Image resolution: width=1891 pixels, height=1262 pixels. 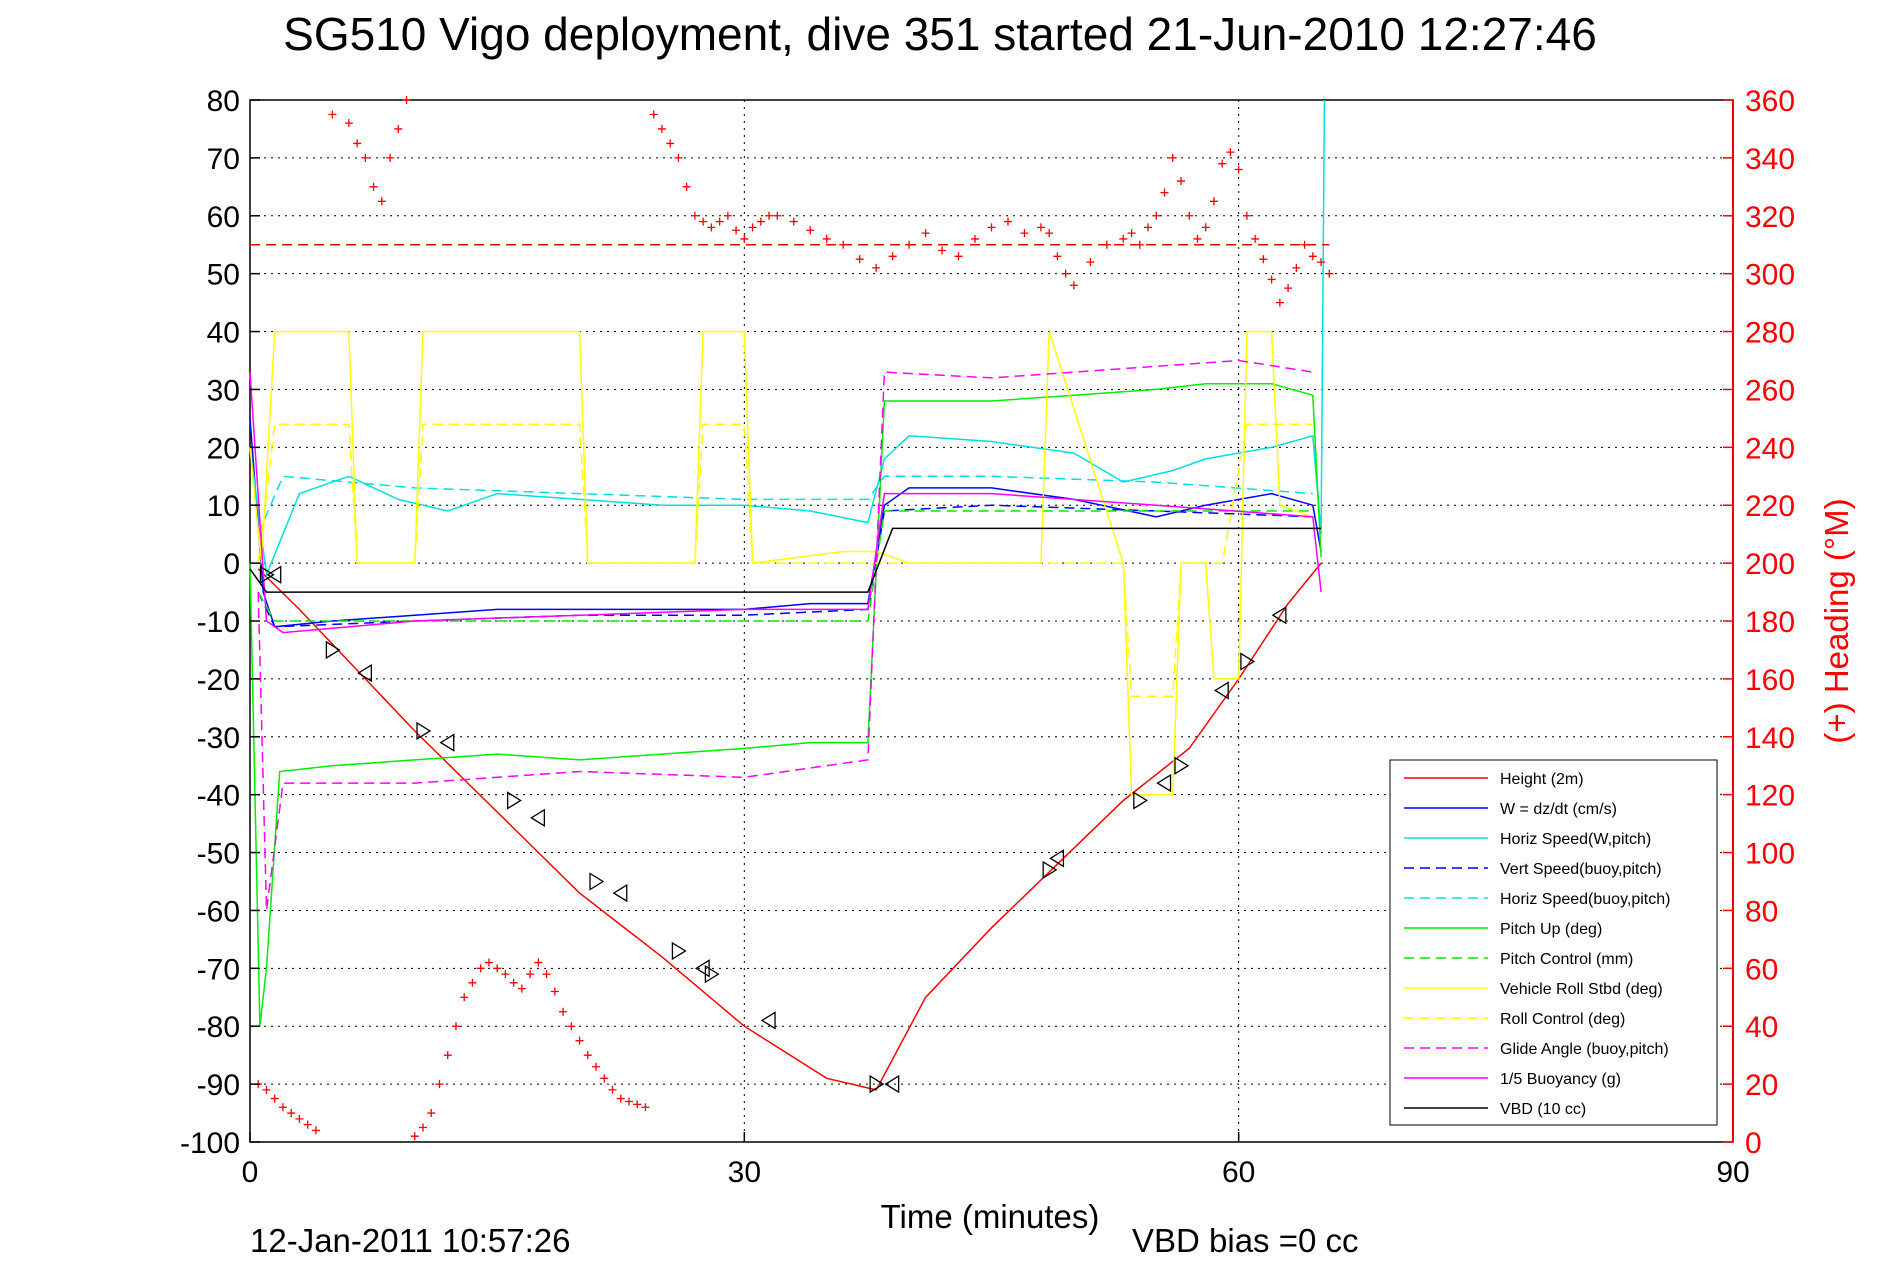 What do you see at coordinates (1543, 1109) in the screenshot?
I see `legend-label: VBD (10 cc)` at bounding box center [1543, 1109].